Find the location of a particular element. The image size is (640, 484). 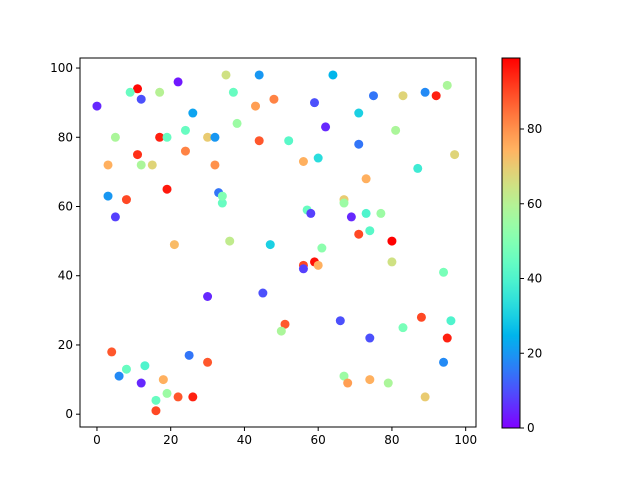

y-axis: 0 20 40 60 80 100 is located at coordinates (65, 241).